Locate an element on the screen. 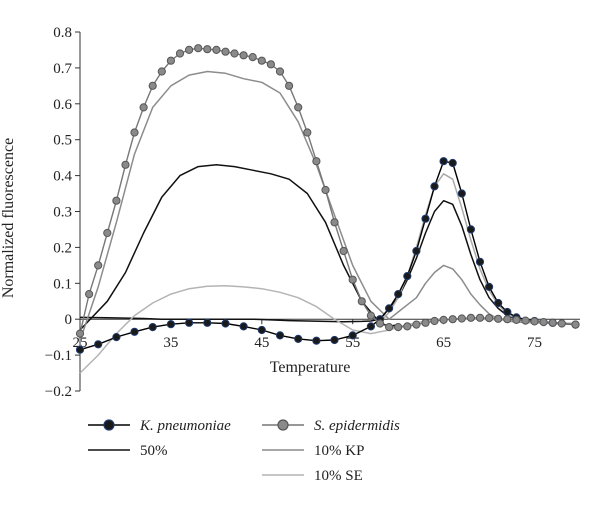 The image size is (600, 507). legend-item-k-pneumoniae: K. pneumoniae is located at coordinates (159, 426).